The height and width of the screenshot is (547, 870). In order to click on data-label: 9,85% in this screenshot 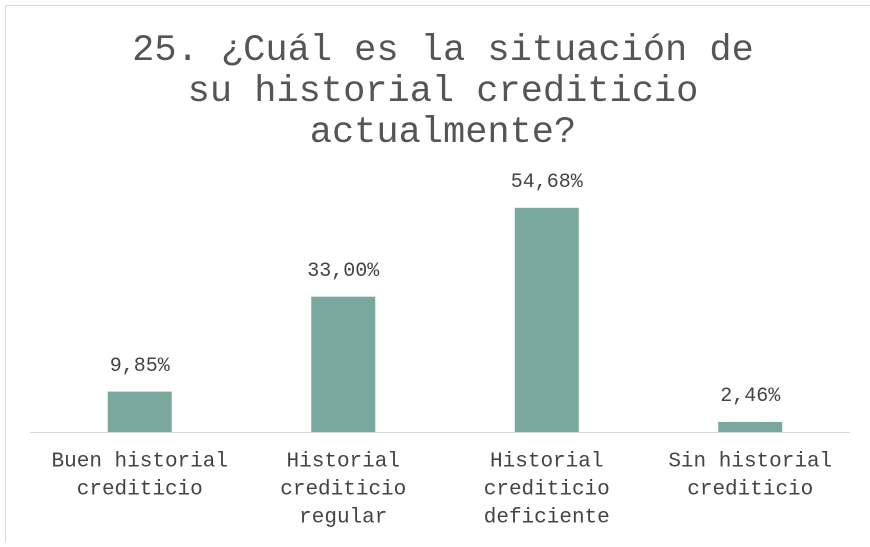, I will do `click(140, 366)`.